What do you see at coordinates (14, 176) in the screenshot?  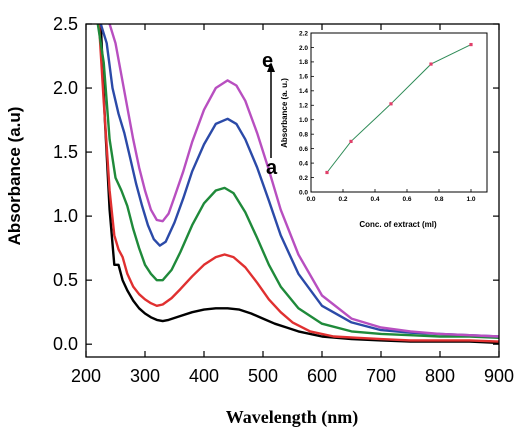 I see `y-axis-title: Absorbance (a.u)` at bounding box center [14, 176].